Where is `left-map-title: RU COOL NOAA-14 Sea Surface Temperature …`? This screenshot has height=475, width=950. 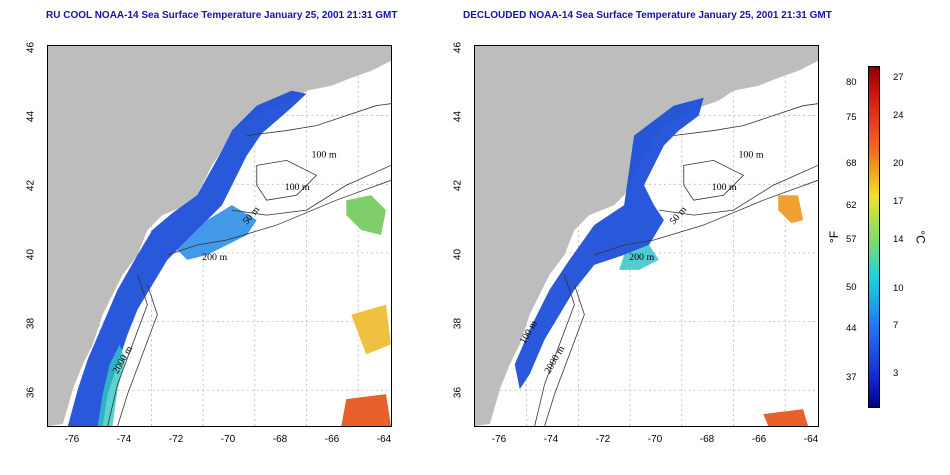 left-map-title: RU COOL NOAA-14 Sea Surface Temperature … is located at coordinates (222, 15).